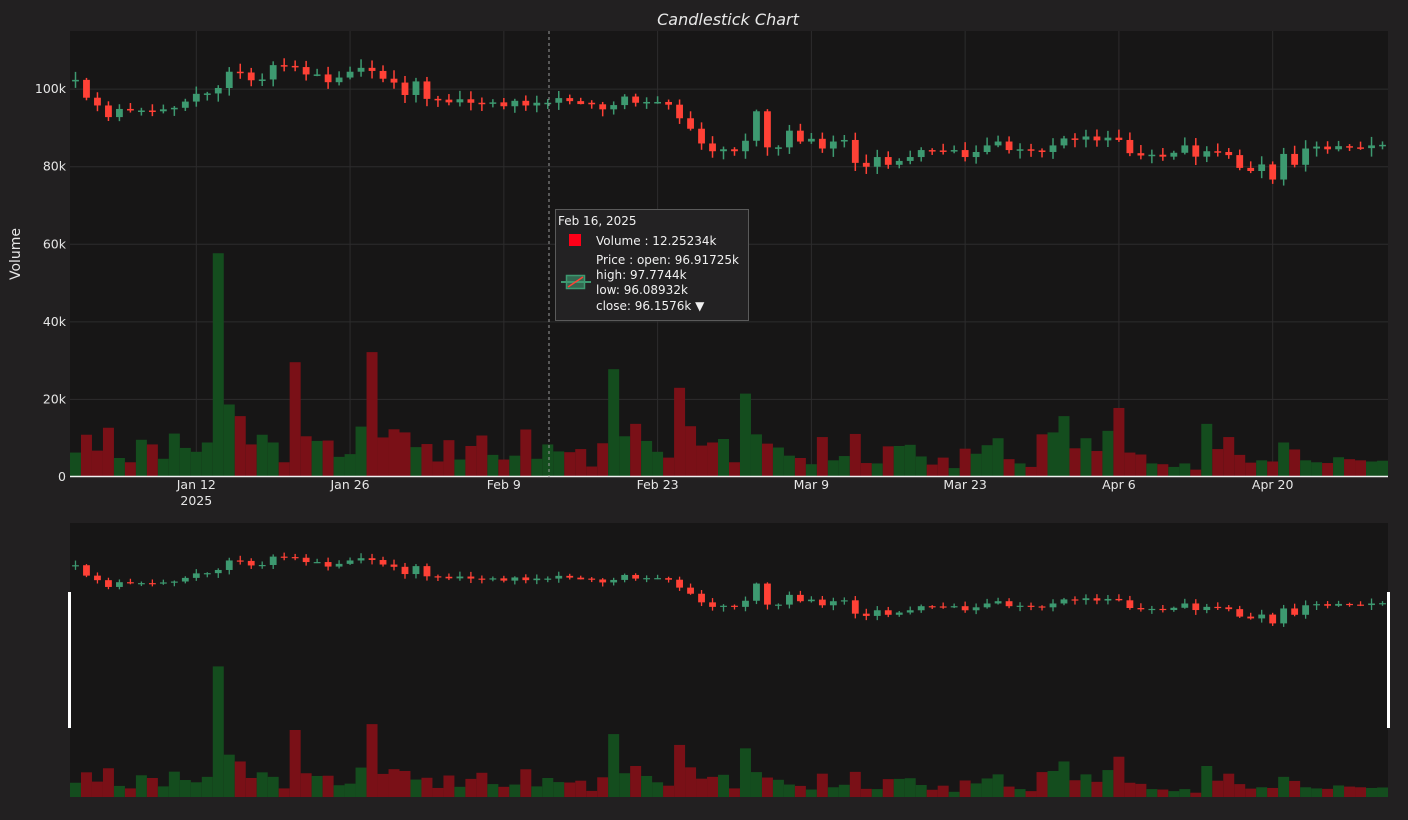 This screenshot has width=1408, height=820. What do you see at coordinates (196, 484) in the screenshot?
I see `x-tick-label: Jan 12` at bounding box center [196, 484].